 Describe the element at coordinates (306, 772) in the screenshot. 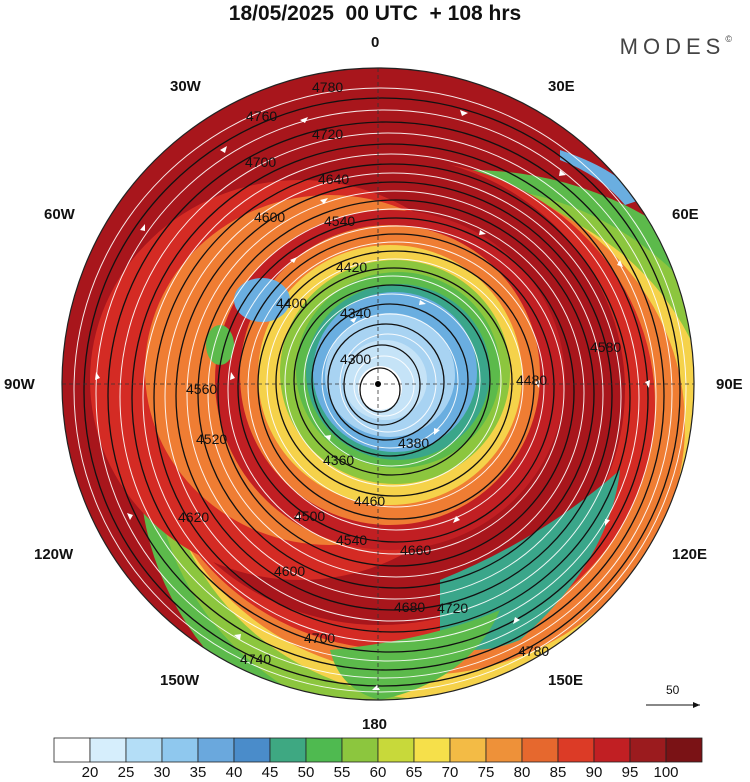

I see `colorbar-tick-label: 50` at that location.